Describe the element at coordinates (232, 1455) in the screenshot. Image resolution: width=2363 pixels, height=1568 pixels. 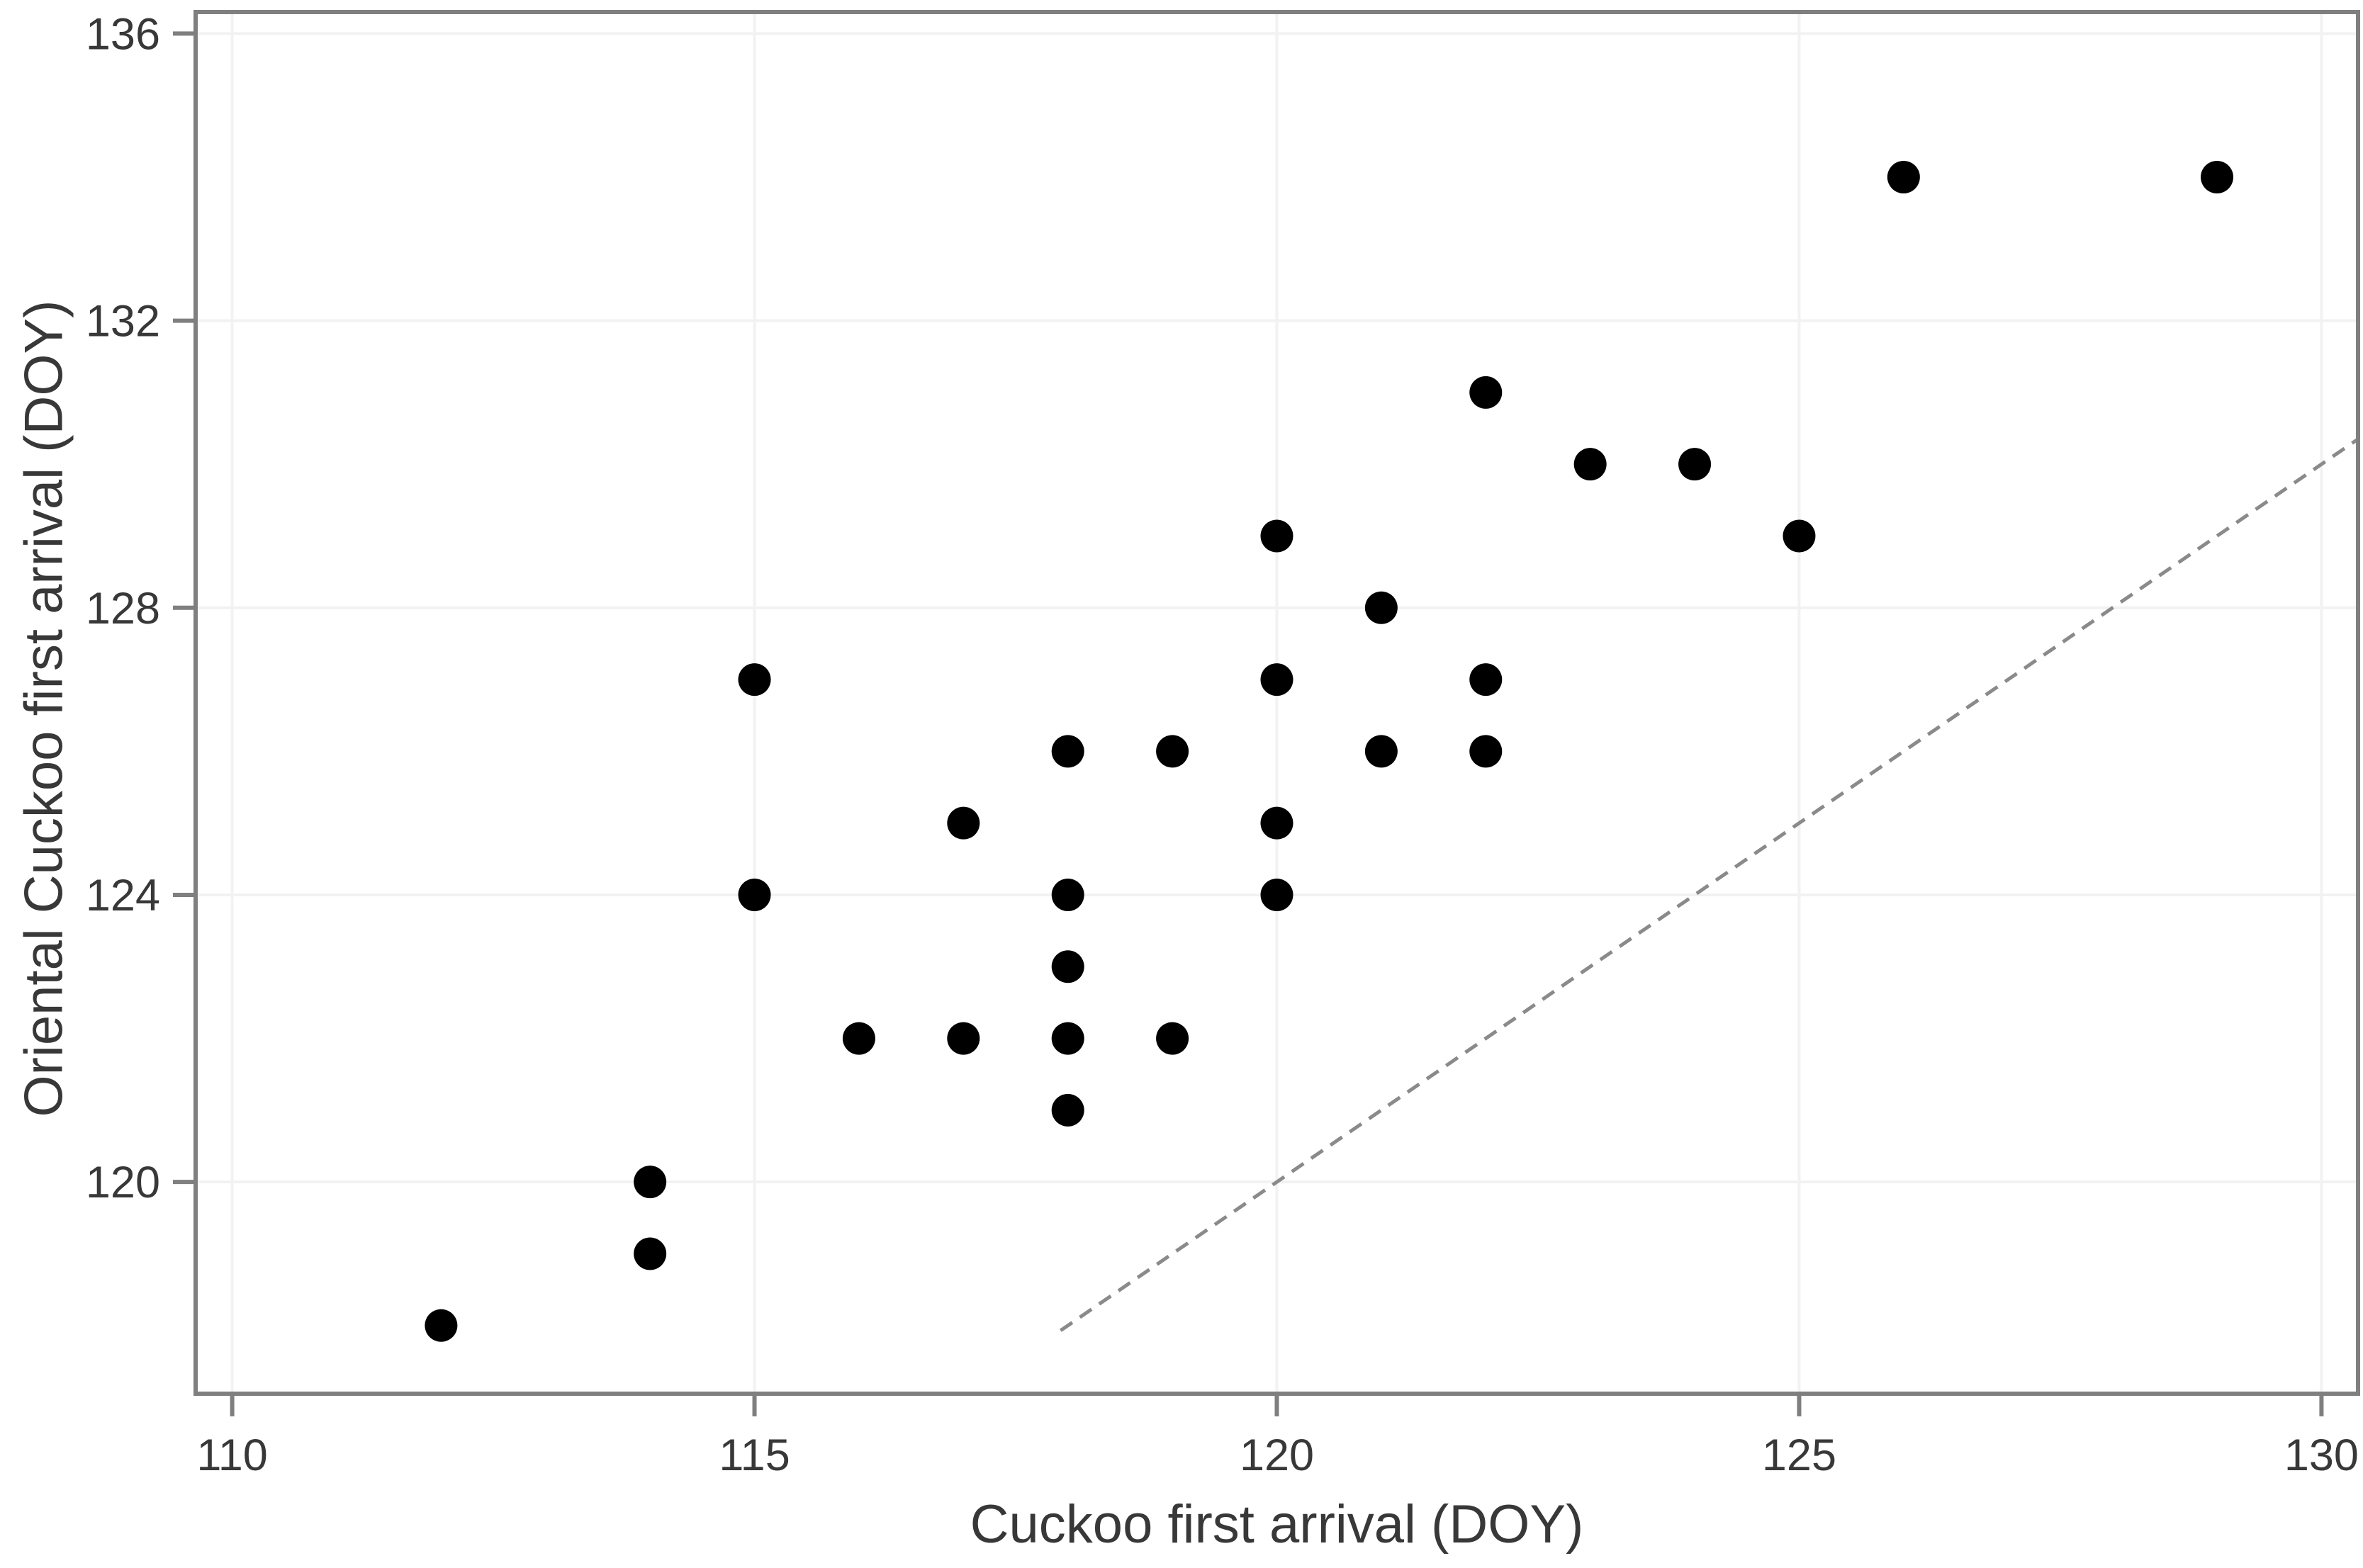
I see `x-tick-label: 110` at that location.